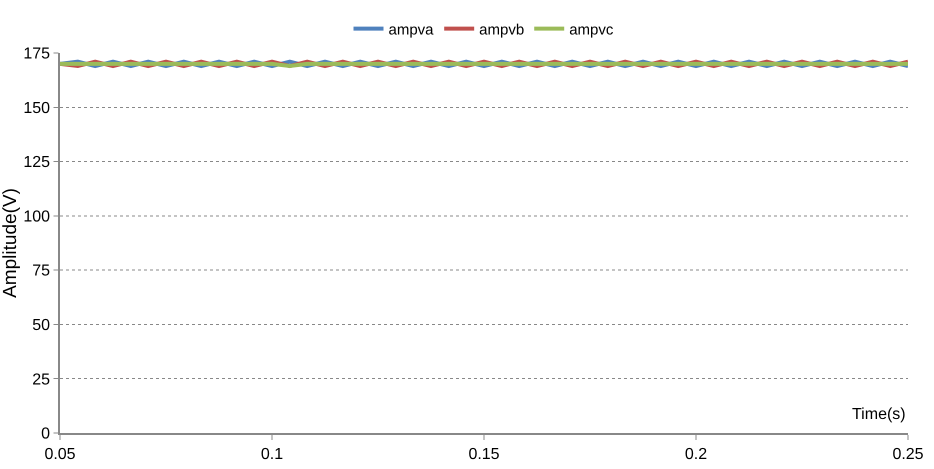  What do you see at coordinates (591, 30) in the screenshot?
I see `legend-label: ampvc` at bounding box center [591, 30].